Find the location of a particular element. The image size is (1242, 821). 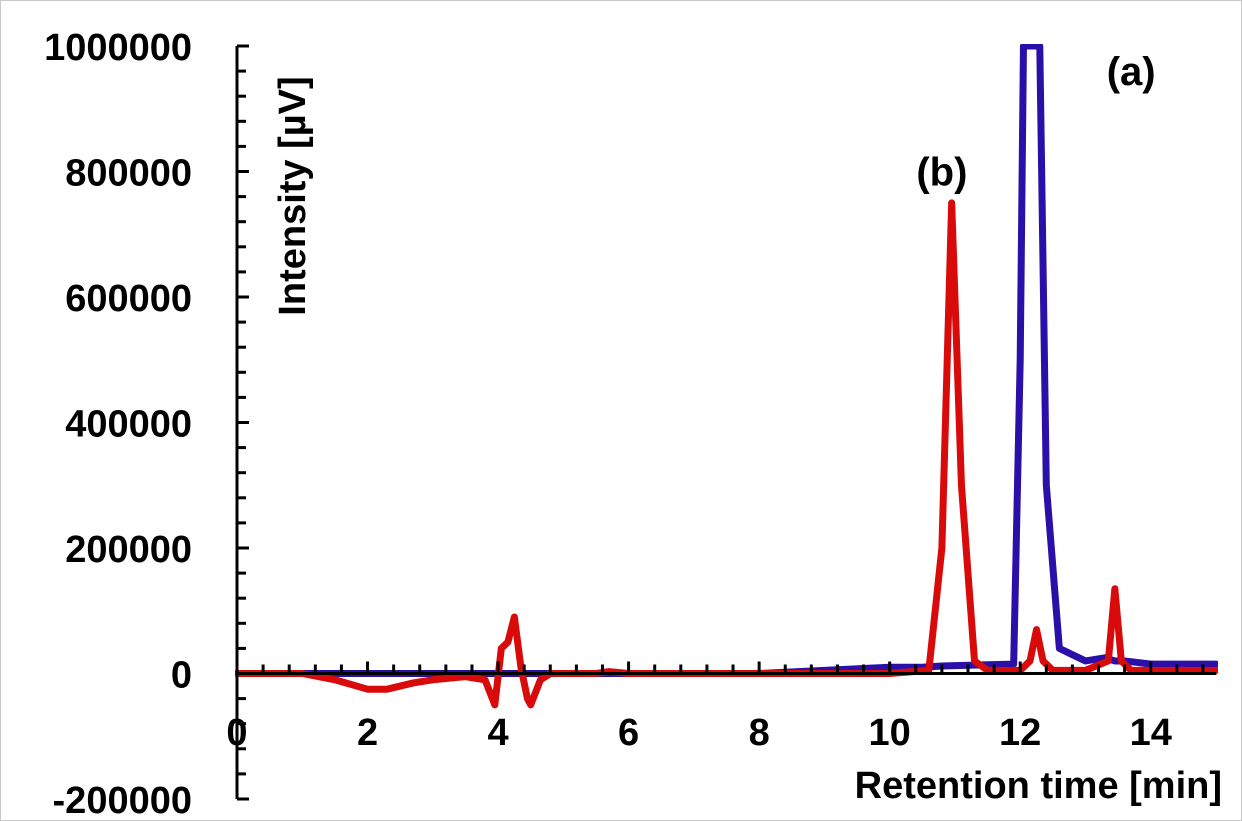

x-tick-label: 6 is located at coordinates (628, 733).